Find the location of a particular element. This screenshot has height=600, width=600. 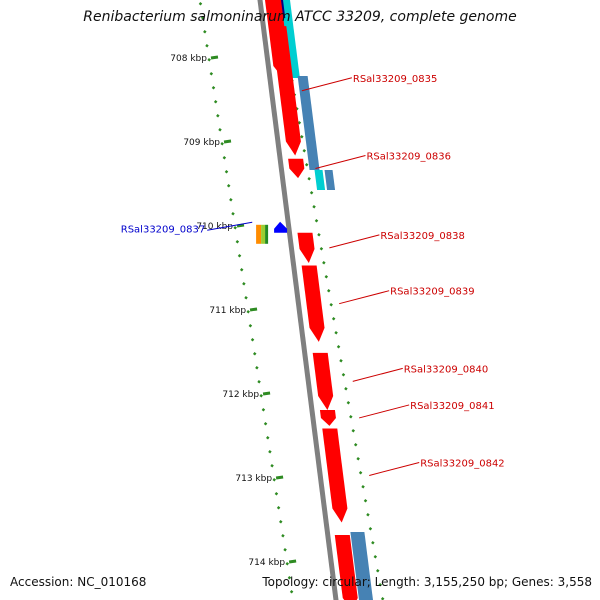

scale-label: 709 kbp is located at coordinates (201, 143).